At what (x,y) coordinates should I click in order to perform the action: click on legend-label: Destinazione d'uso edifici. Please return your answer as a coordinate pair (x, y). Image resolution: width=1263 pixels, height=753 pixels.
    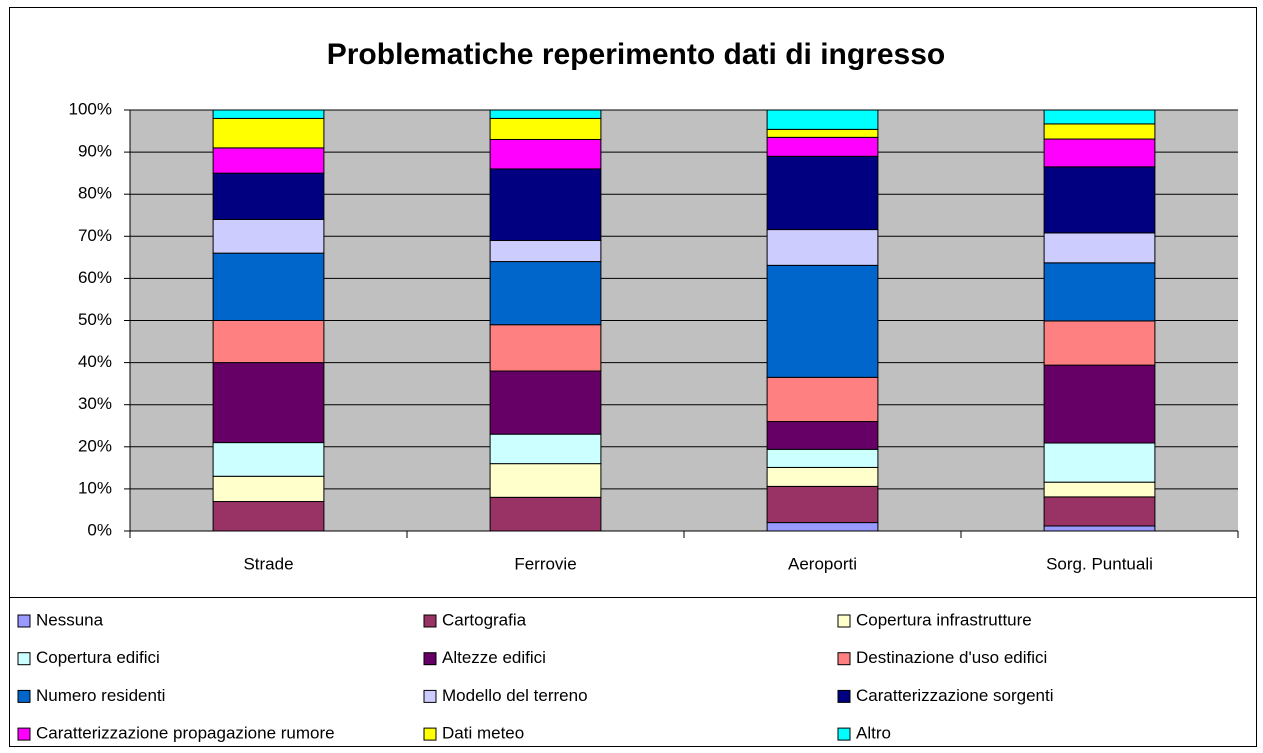
    Looking at the image, I should click on (951, 657).